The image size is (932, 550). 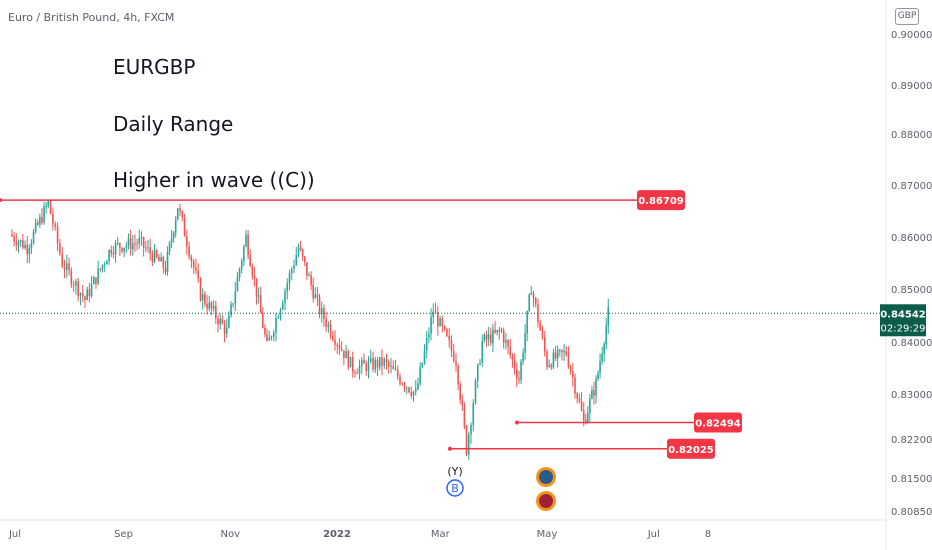 I want to click on wave-label-b: B, so click(x=455, y=488).